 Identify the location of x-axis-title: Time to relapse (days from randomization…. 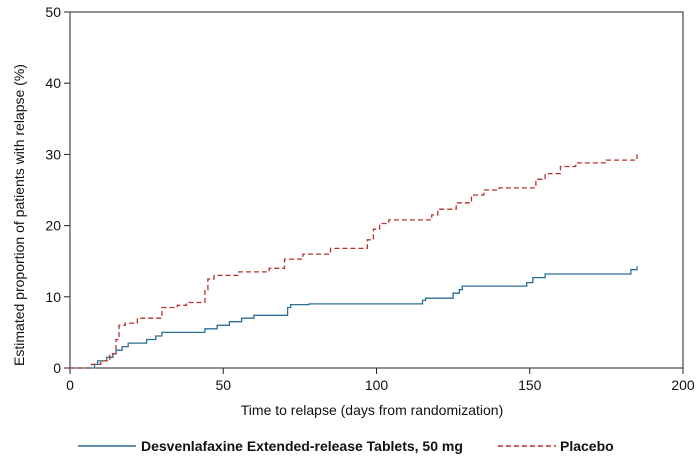
(372, 410).